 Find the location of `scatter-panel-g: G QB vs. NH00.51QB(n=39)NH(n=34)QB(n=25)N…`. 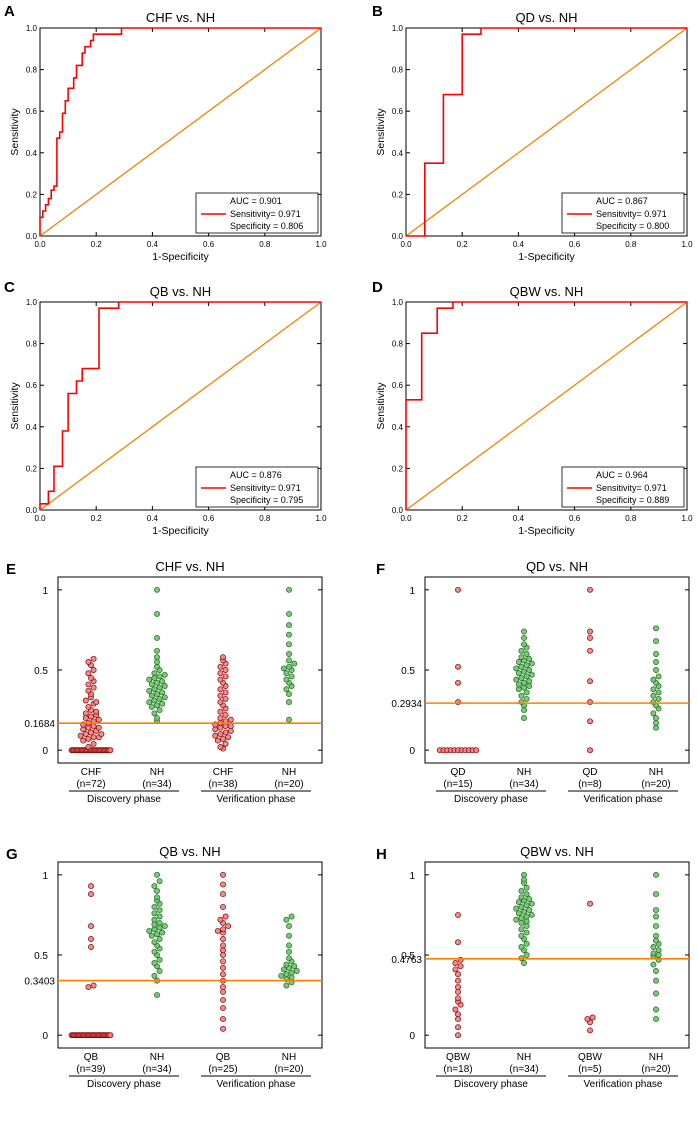

scatter-panel-g: G QB vs. NH00.51QB(n=39)NH(n=34)QB(n=25)N… is located at coordinates (164, 967).